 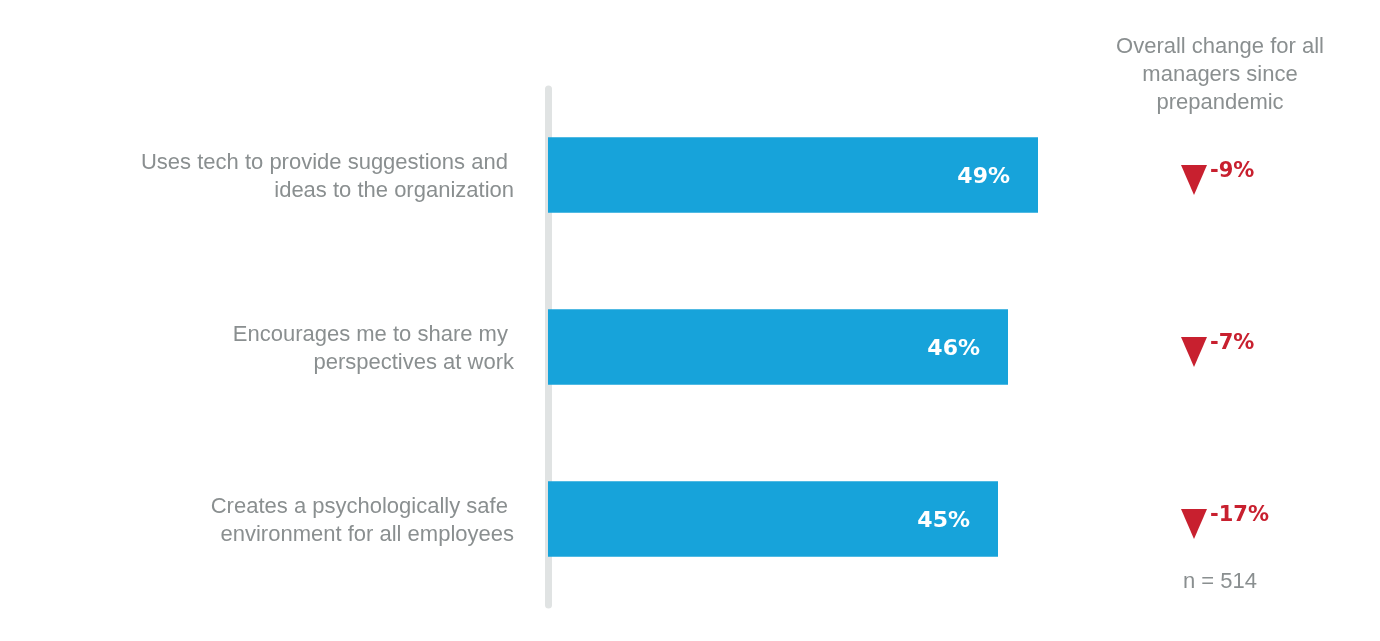 I want to click on y-tick-label: Creates a psychologically safe environment for all employees, so click(x=362, y=519).